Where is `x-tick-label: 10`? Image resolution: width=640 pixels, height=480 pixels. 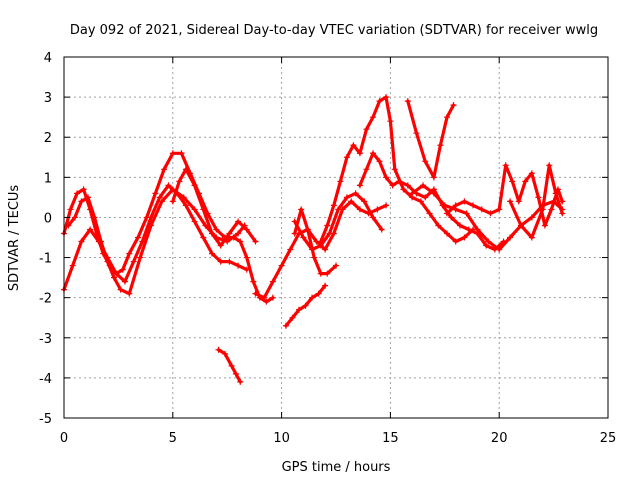
x-tick-label: 10 is located at coordinates (281, 438).